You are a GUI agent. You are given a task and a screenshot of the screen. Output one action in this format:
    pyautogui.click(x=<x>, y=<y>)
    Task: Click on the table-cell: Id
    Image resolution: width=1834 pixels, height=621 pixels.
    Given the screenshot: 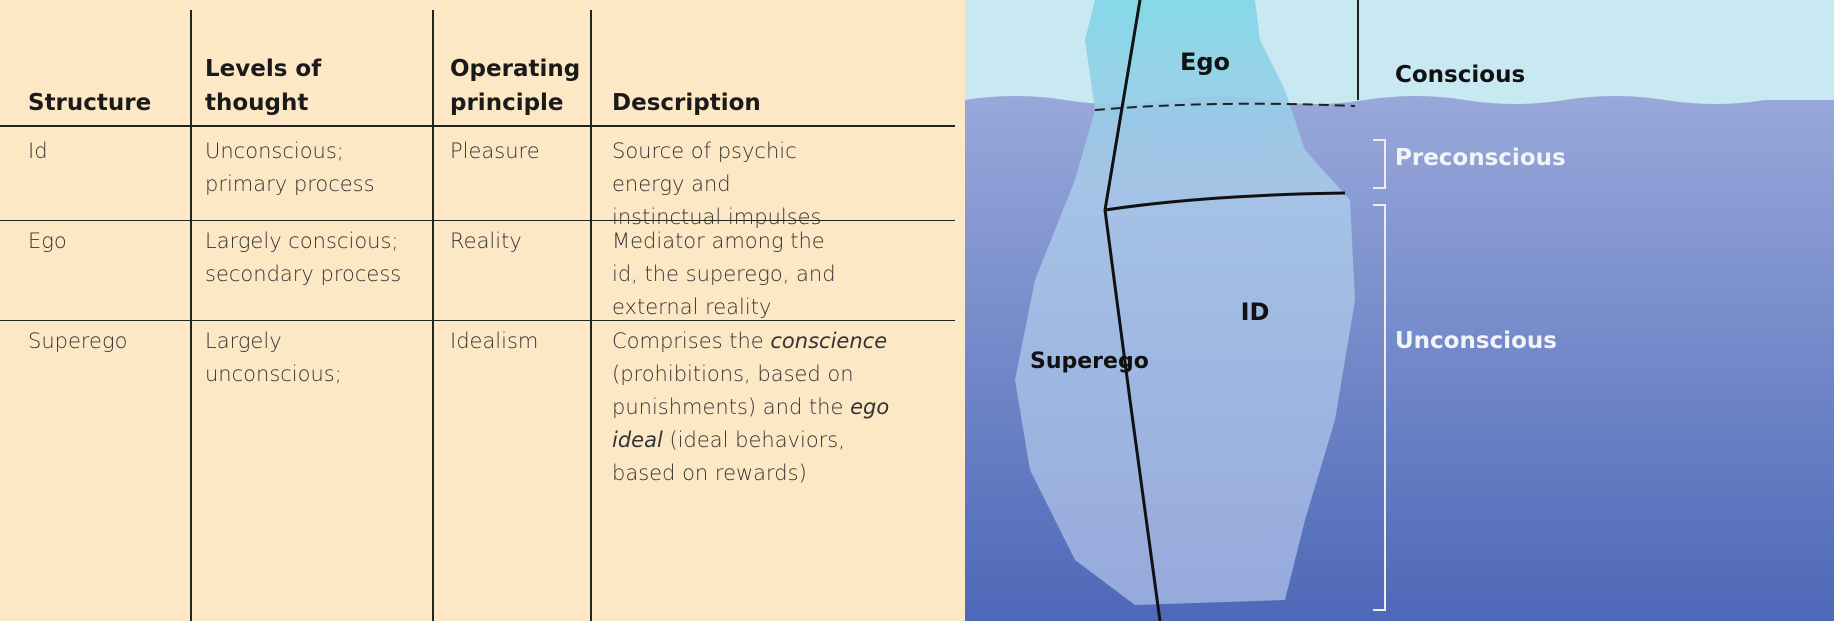 What is the action you would take?
    pyautogui.click(x=118, y=151)
    